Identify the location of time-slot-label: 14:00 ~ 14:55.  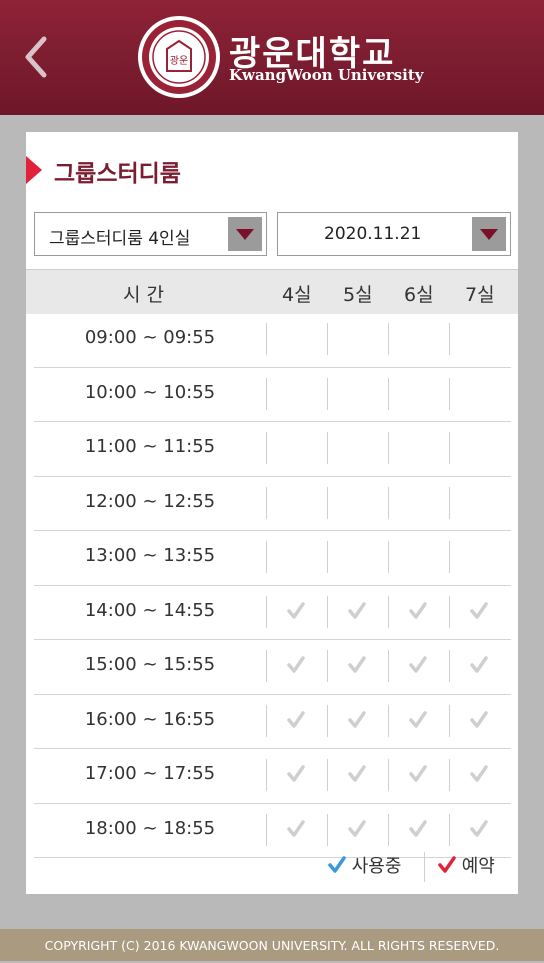
(150, 610).